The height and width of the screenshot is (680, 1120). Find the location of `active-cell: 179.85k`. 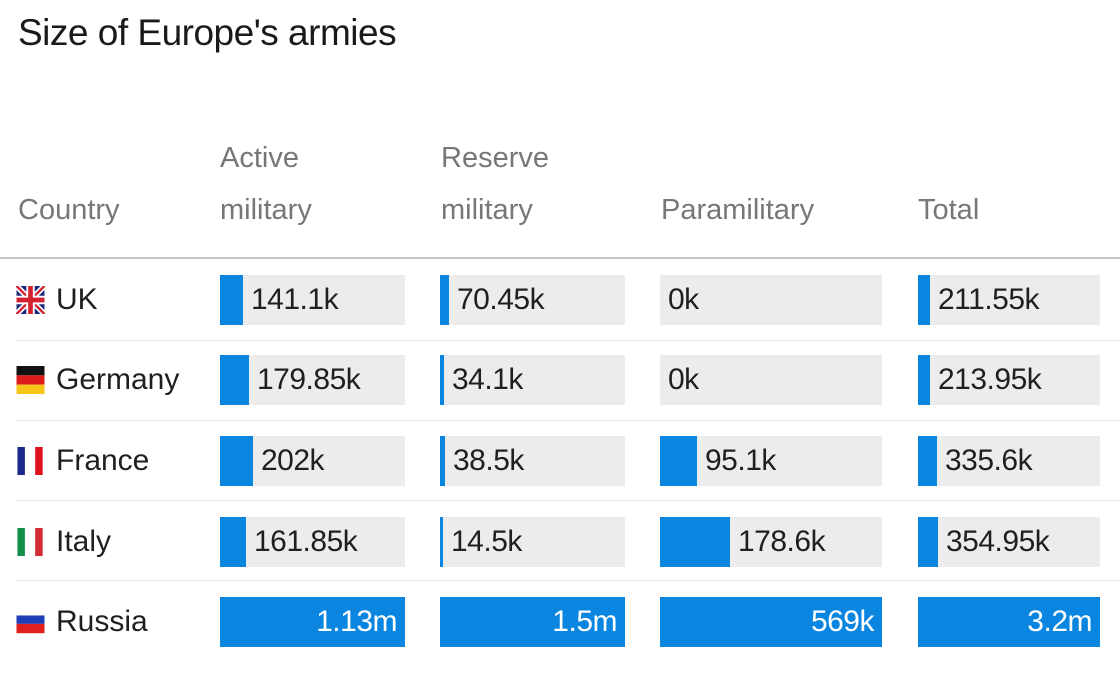

active-cell: 179.85k is located at coordinates (312, 380).